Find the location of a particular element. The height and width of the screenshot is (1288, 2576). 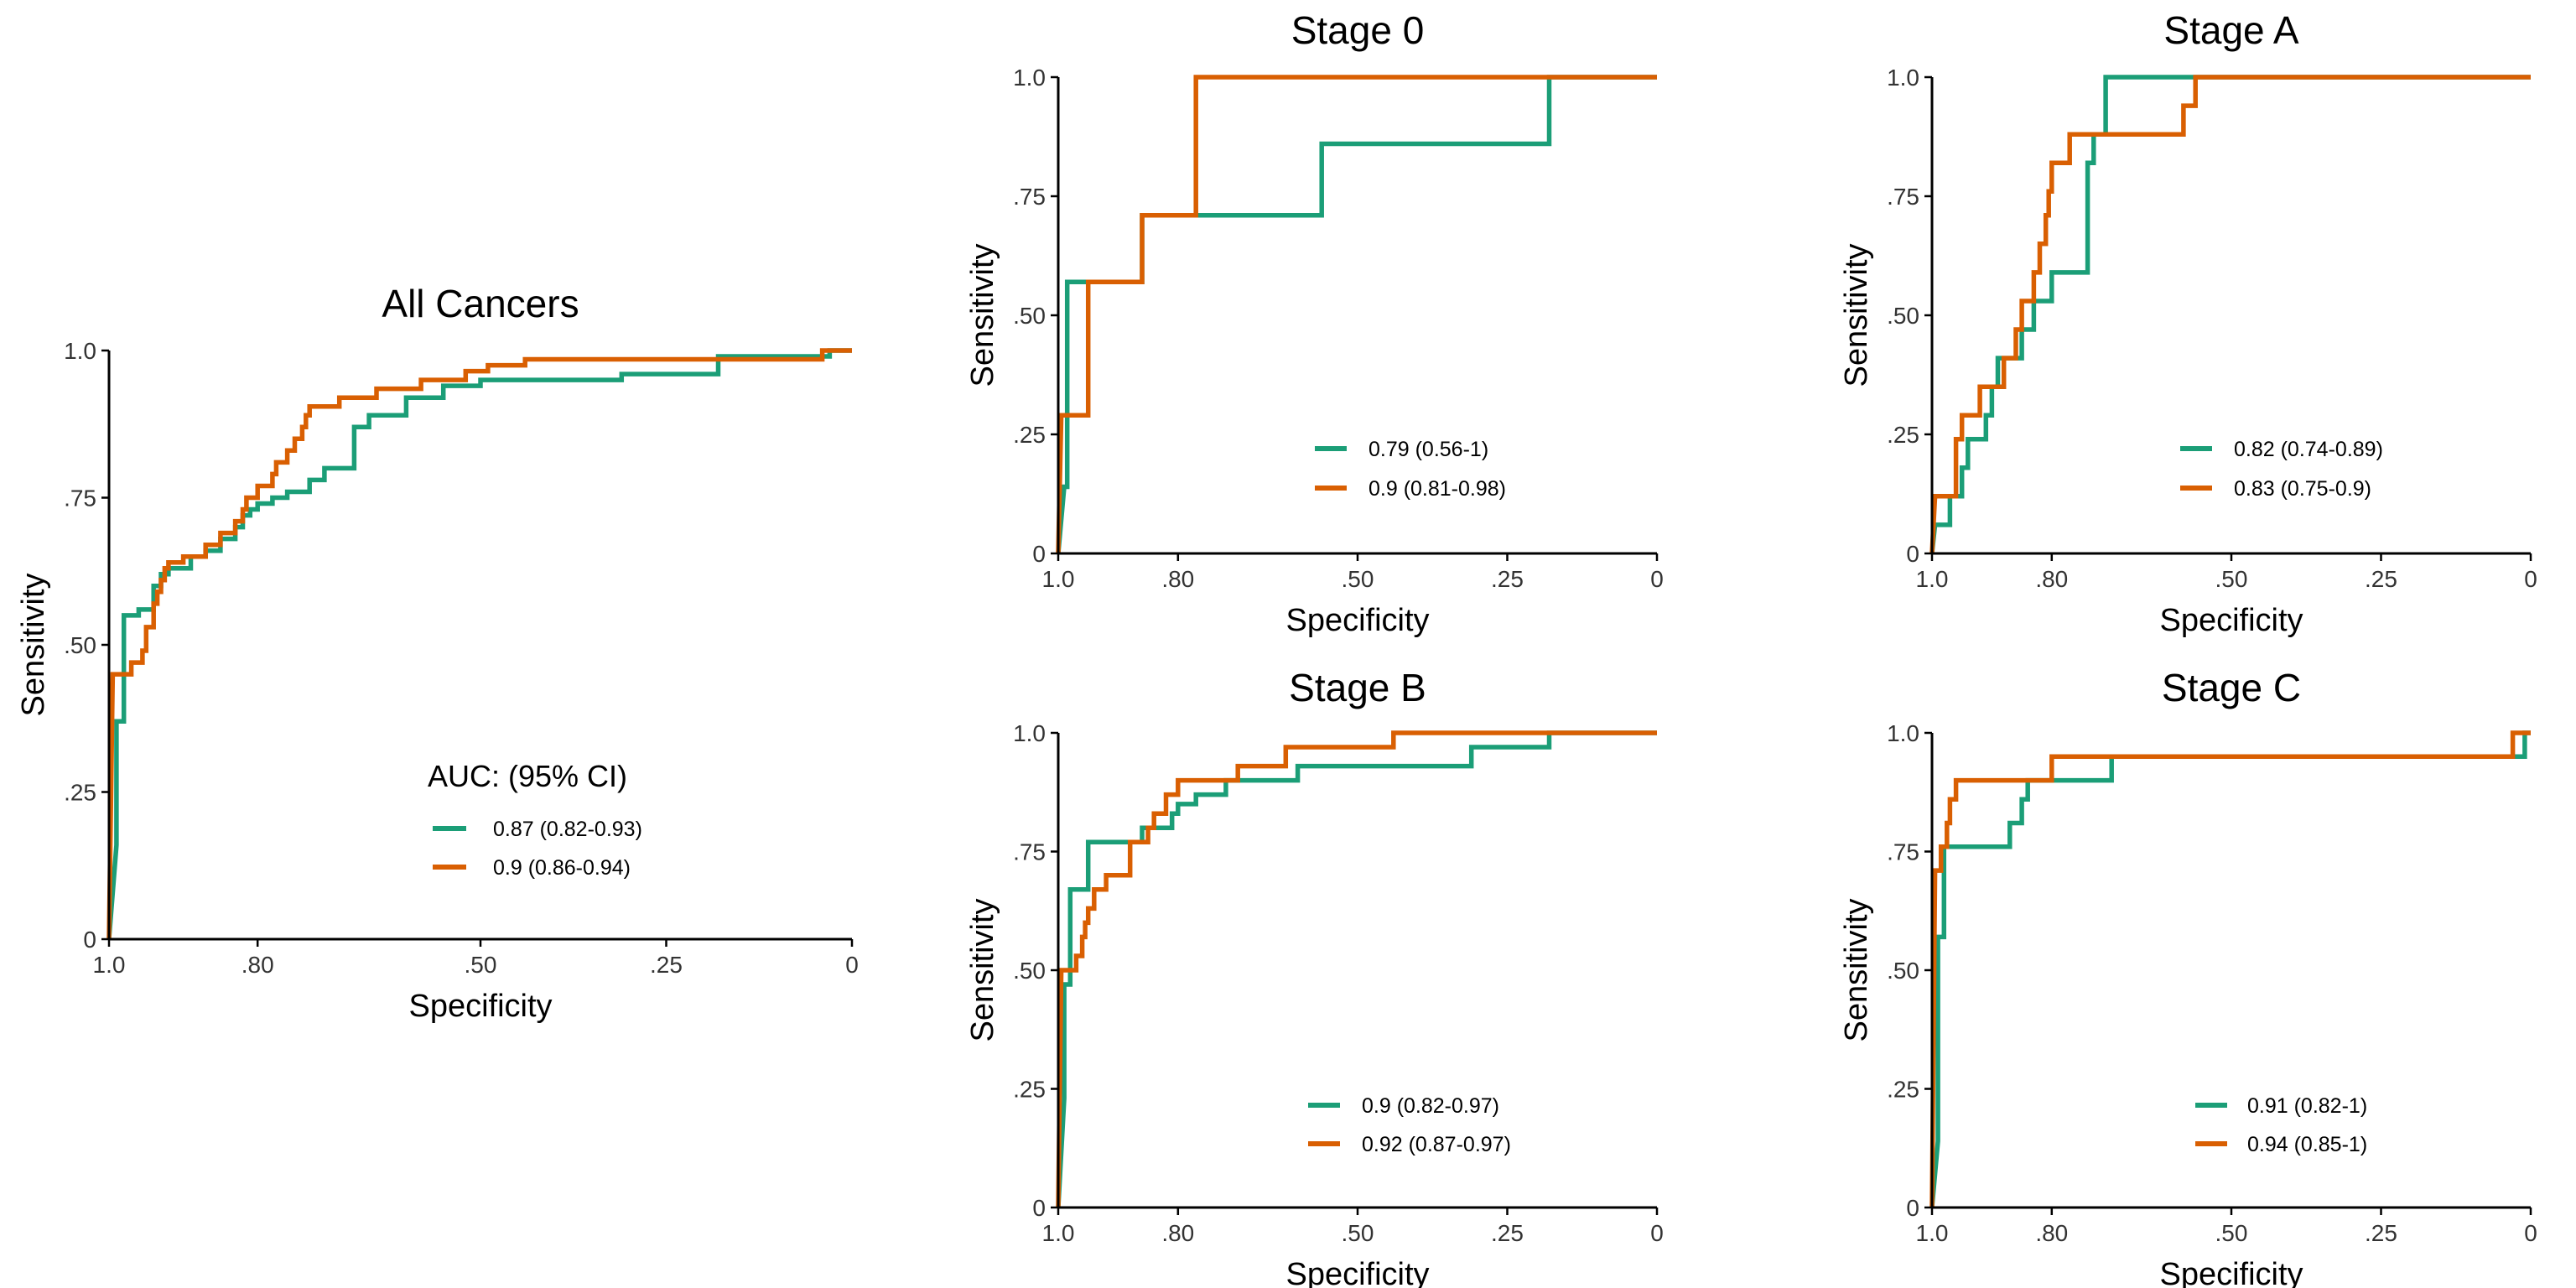

panel-title: Stage B is located at coordinates (1357, 687).